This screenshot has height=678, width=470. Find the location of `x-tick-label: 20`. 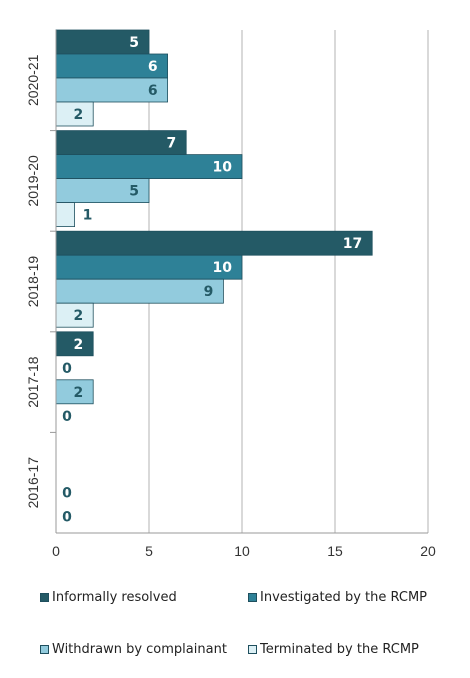

x-tick-label: 20 is located at coordinates (428, 551).